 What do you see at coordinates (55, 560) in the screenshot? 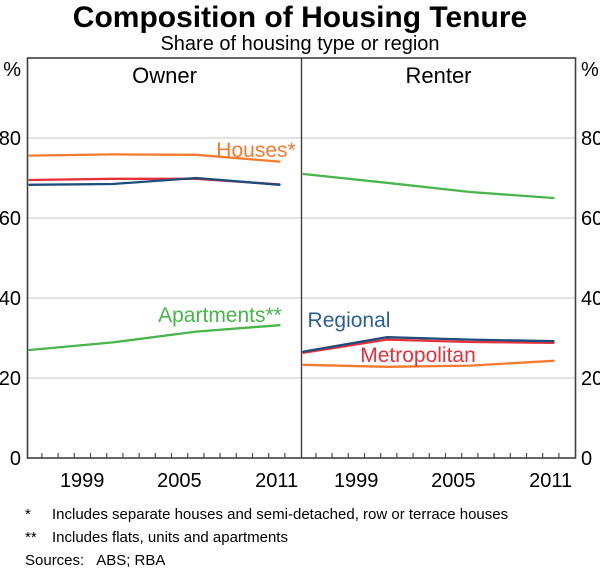
I see `sources-label: Sources:` at bounding box center [55, 560].